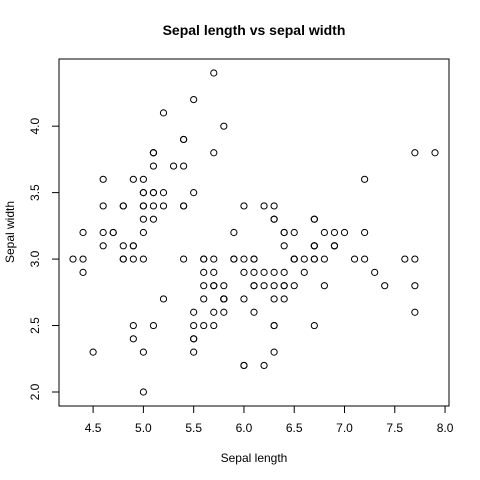 This screenshot has height=480, width=480. What do you see at coordinates (254, 30) in the screenshot?
I see `chart-title: Sepal length vs sepal width` at bounding box center [254, 30].